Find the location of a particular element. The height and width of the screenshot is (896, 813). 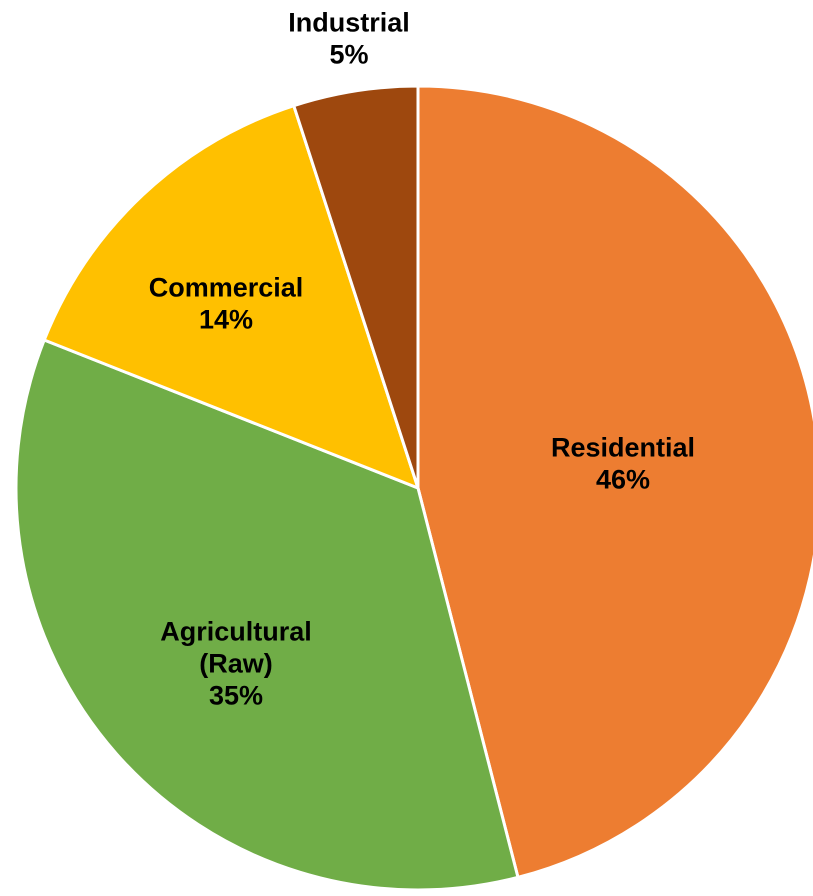

pie-label-value: 14% is located at coordinates (226, 319).